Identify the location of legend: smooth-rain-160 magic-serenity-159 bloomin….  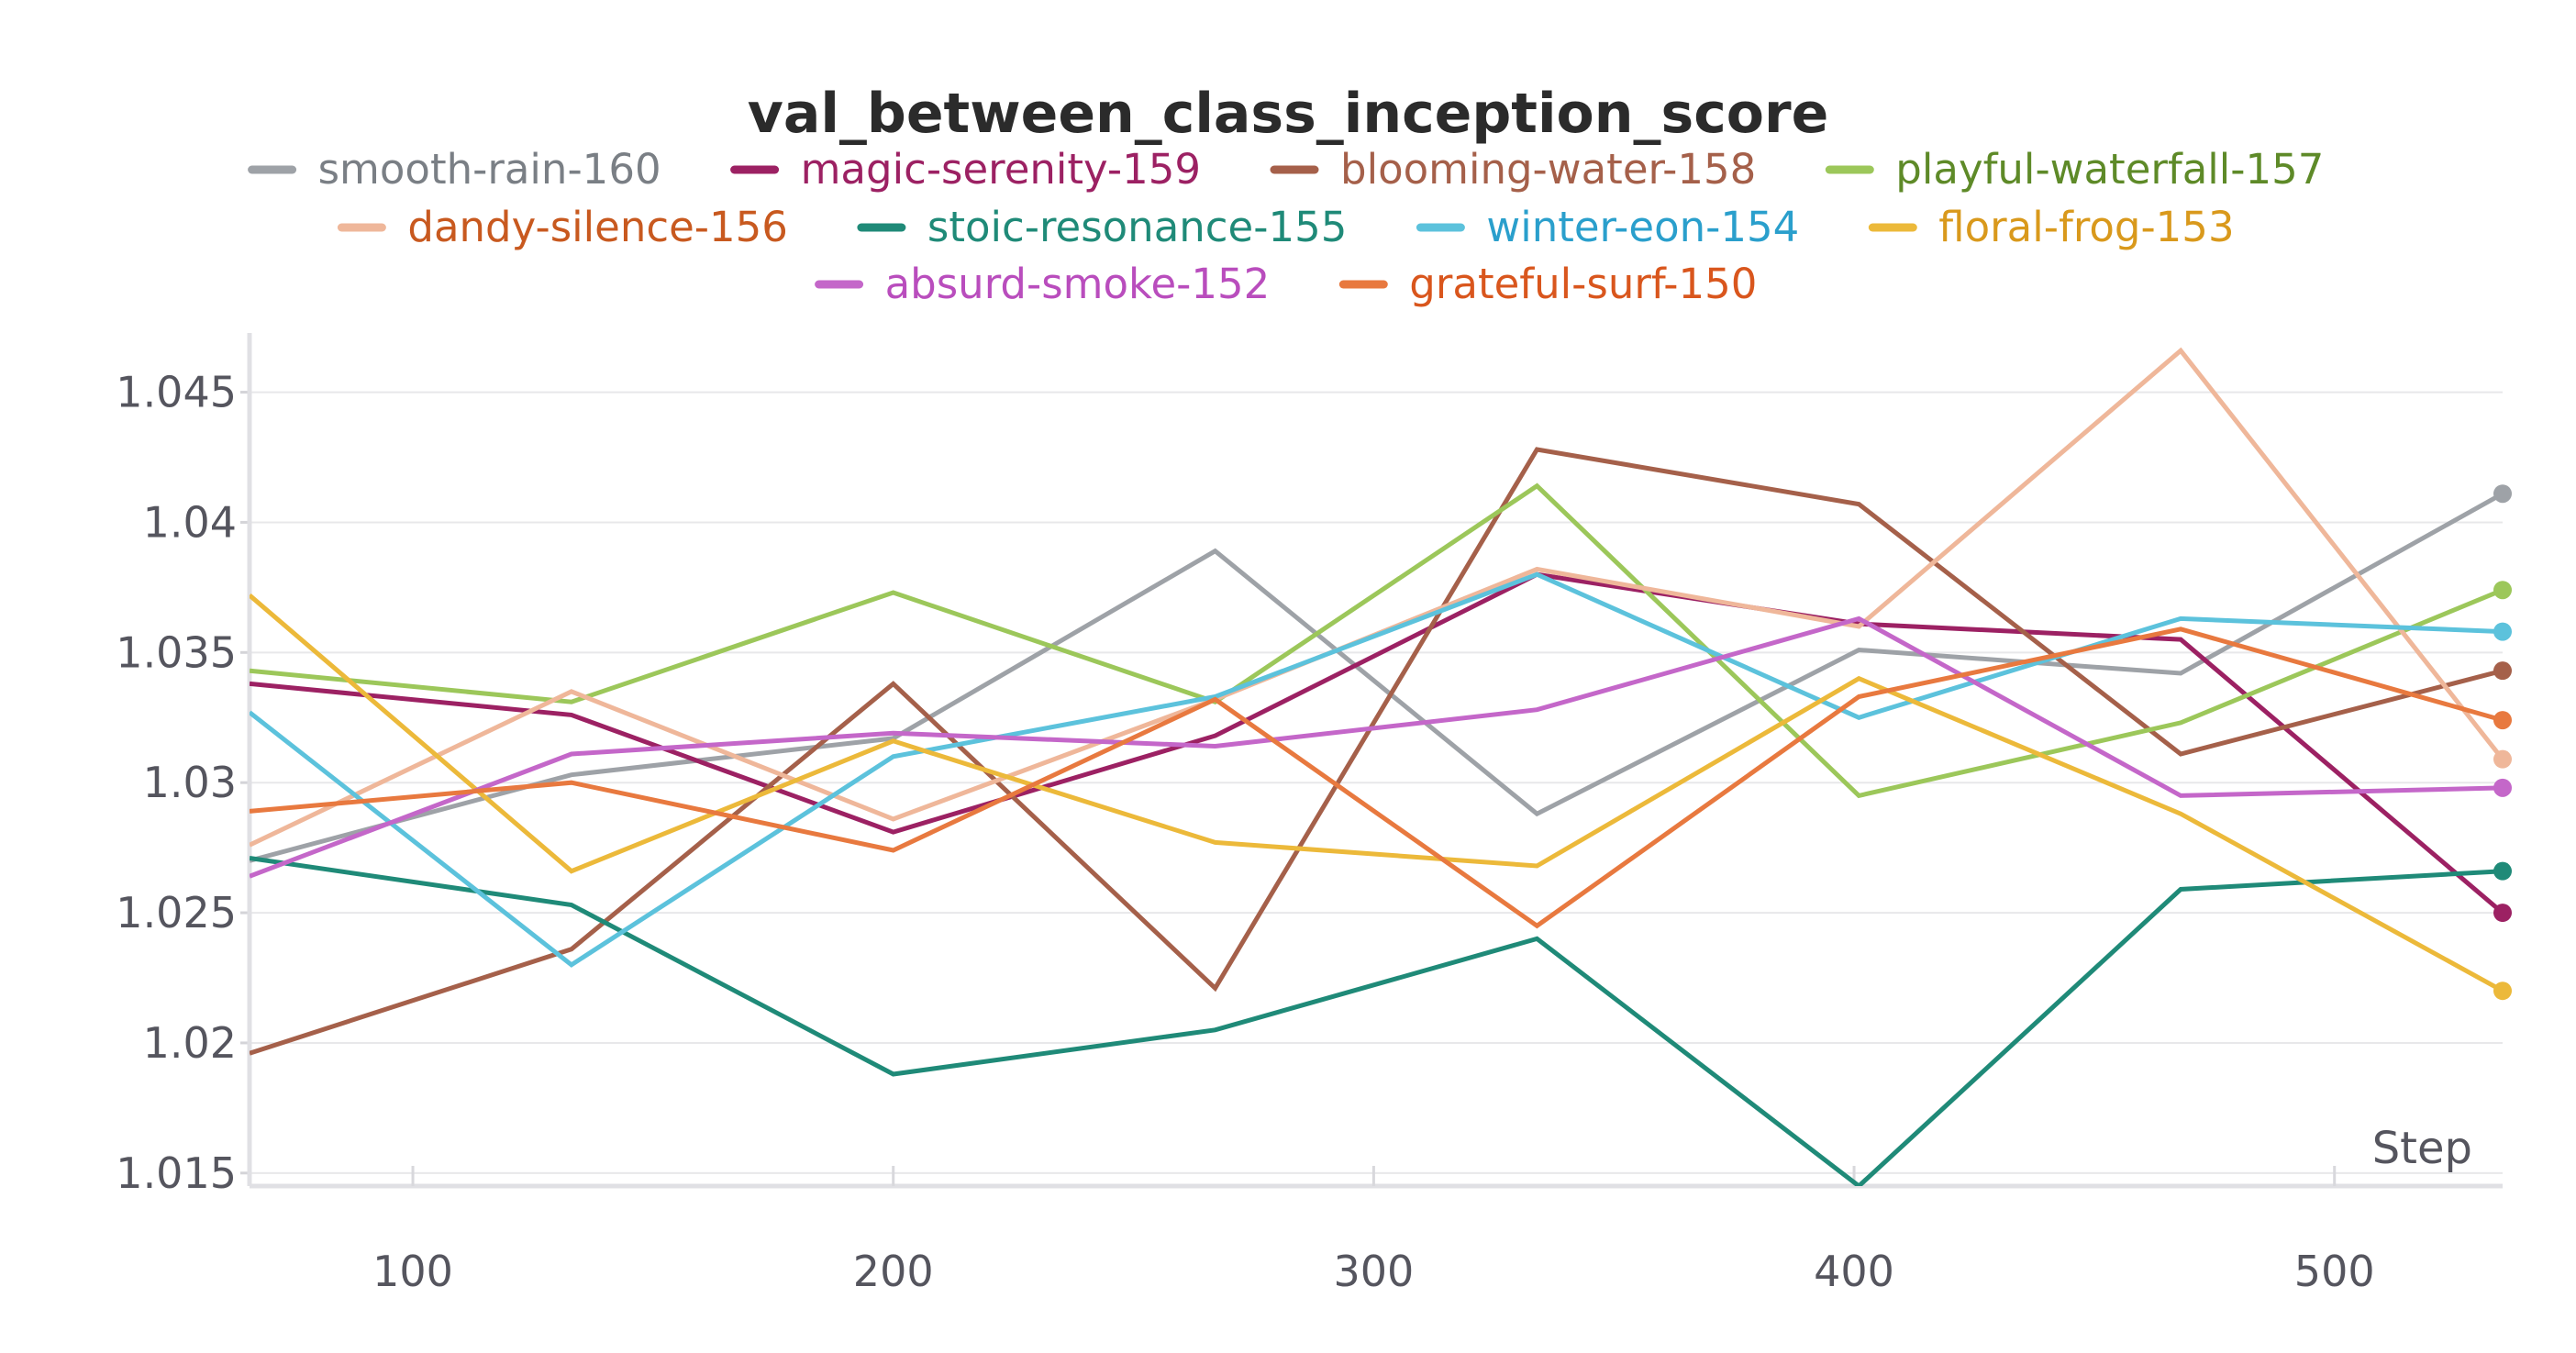
(1286, 226).